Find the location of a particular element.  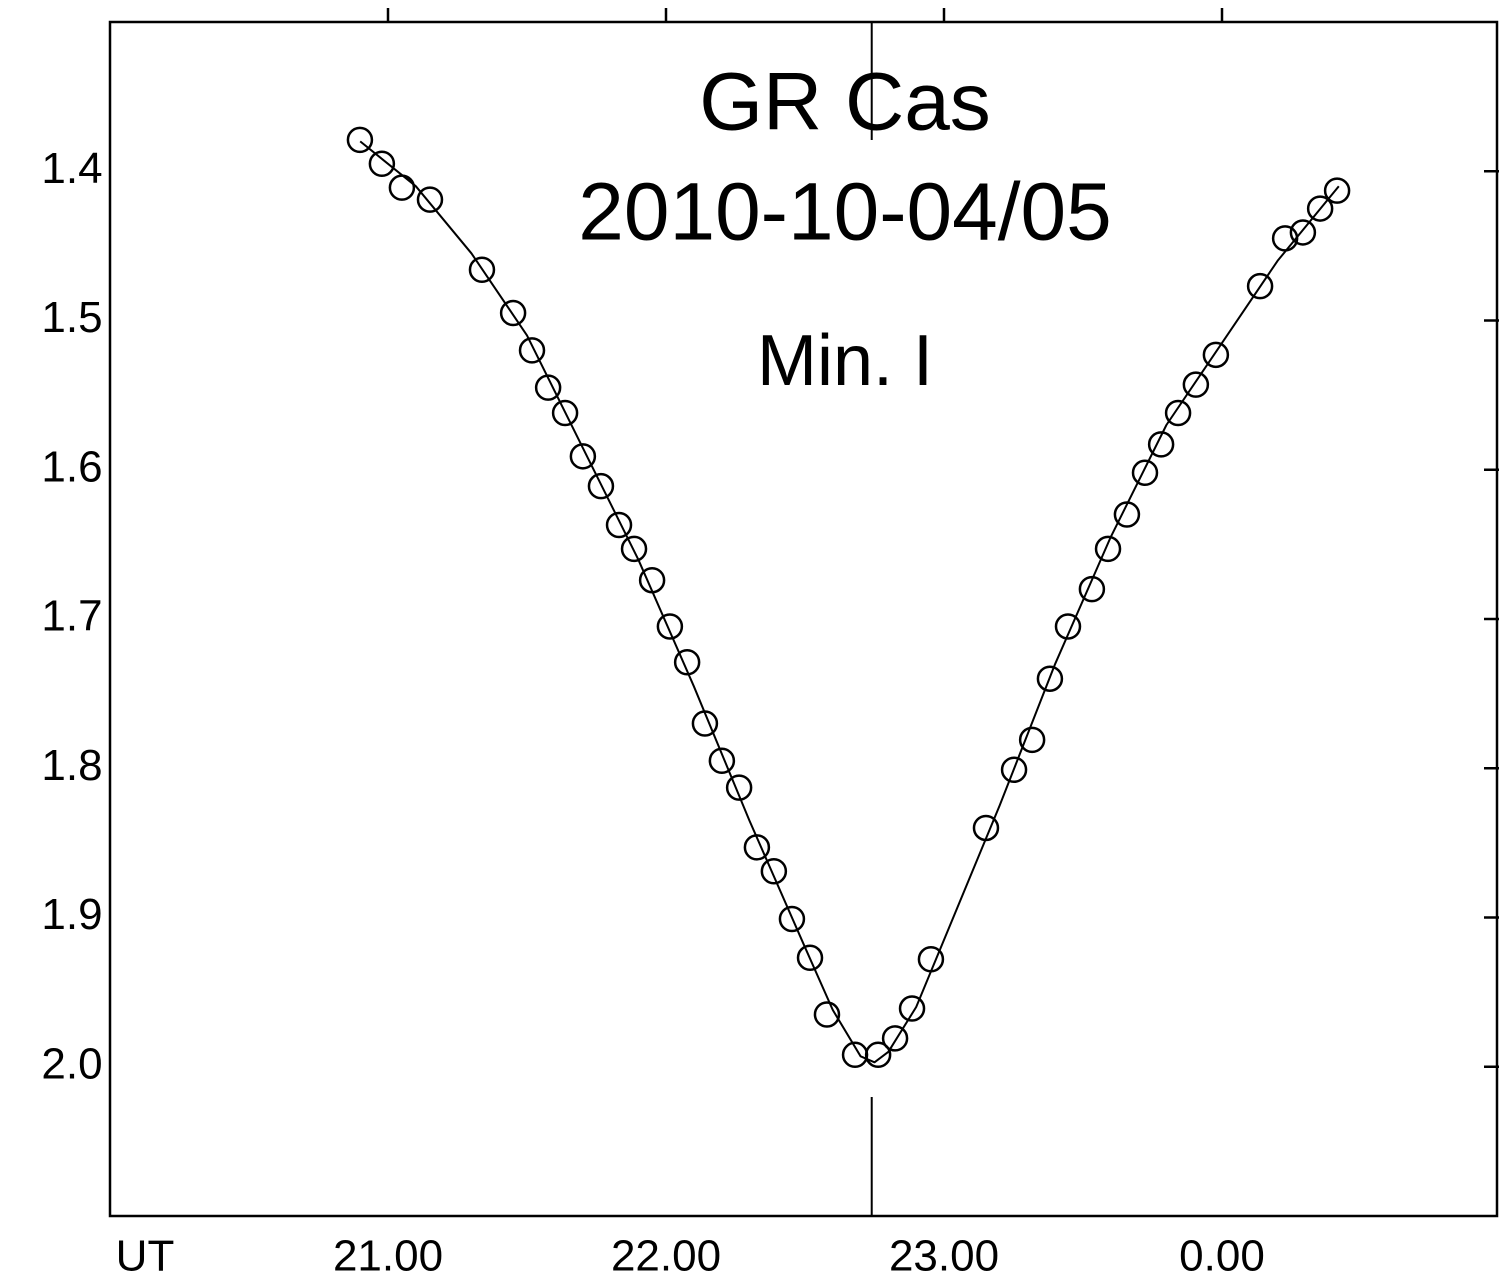

x-tick-label: 22.00 is located at coordinates (666, 1255).